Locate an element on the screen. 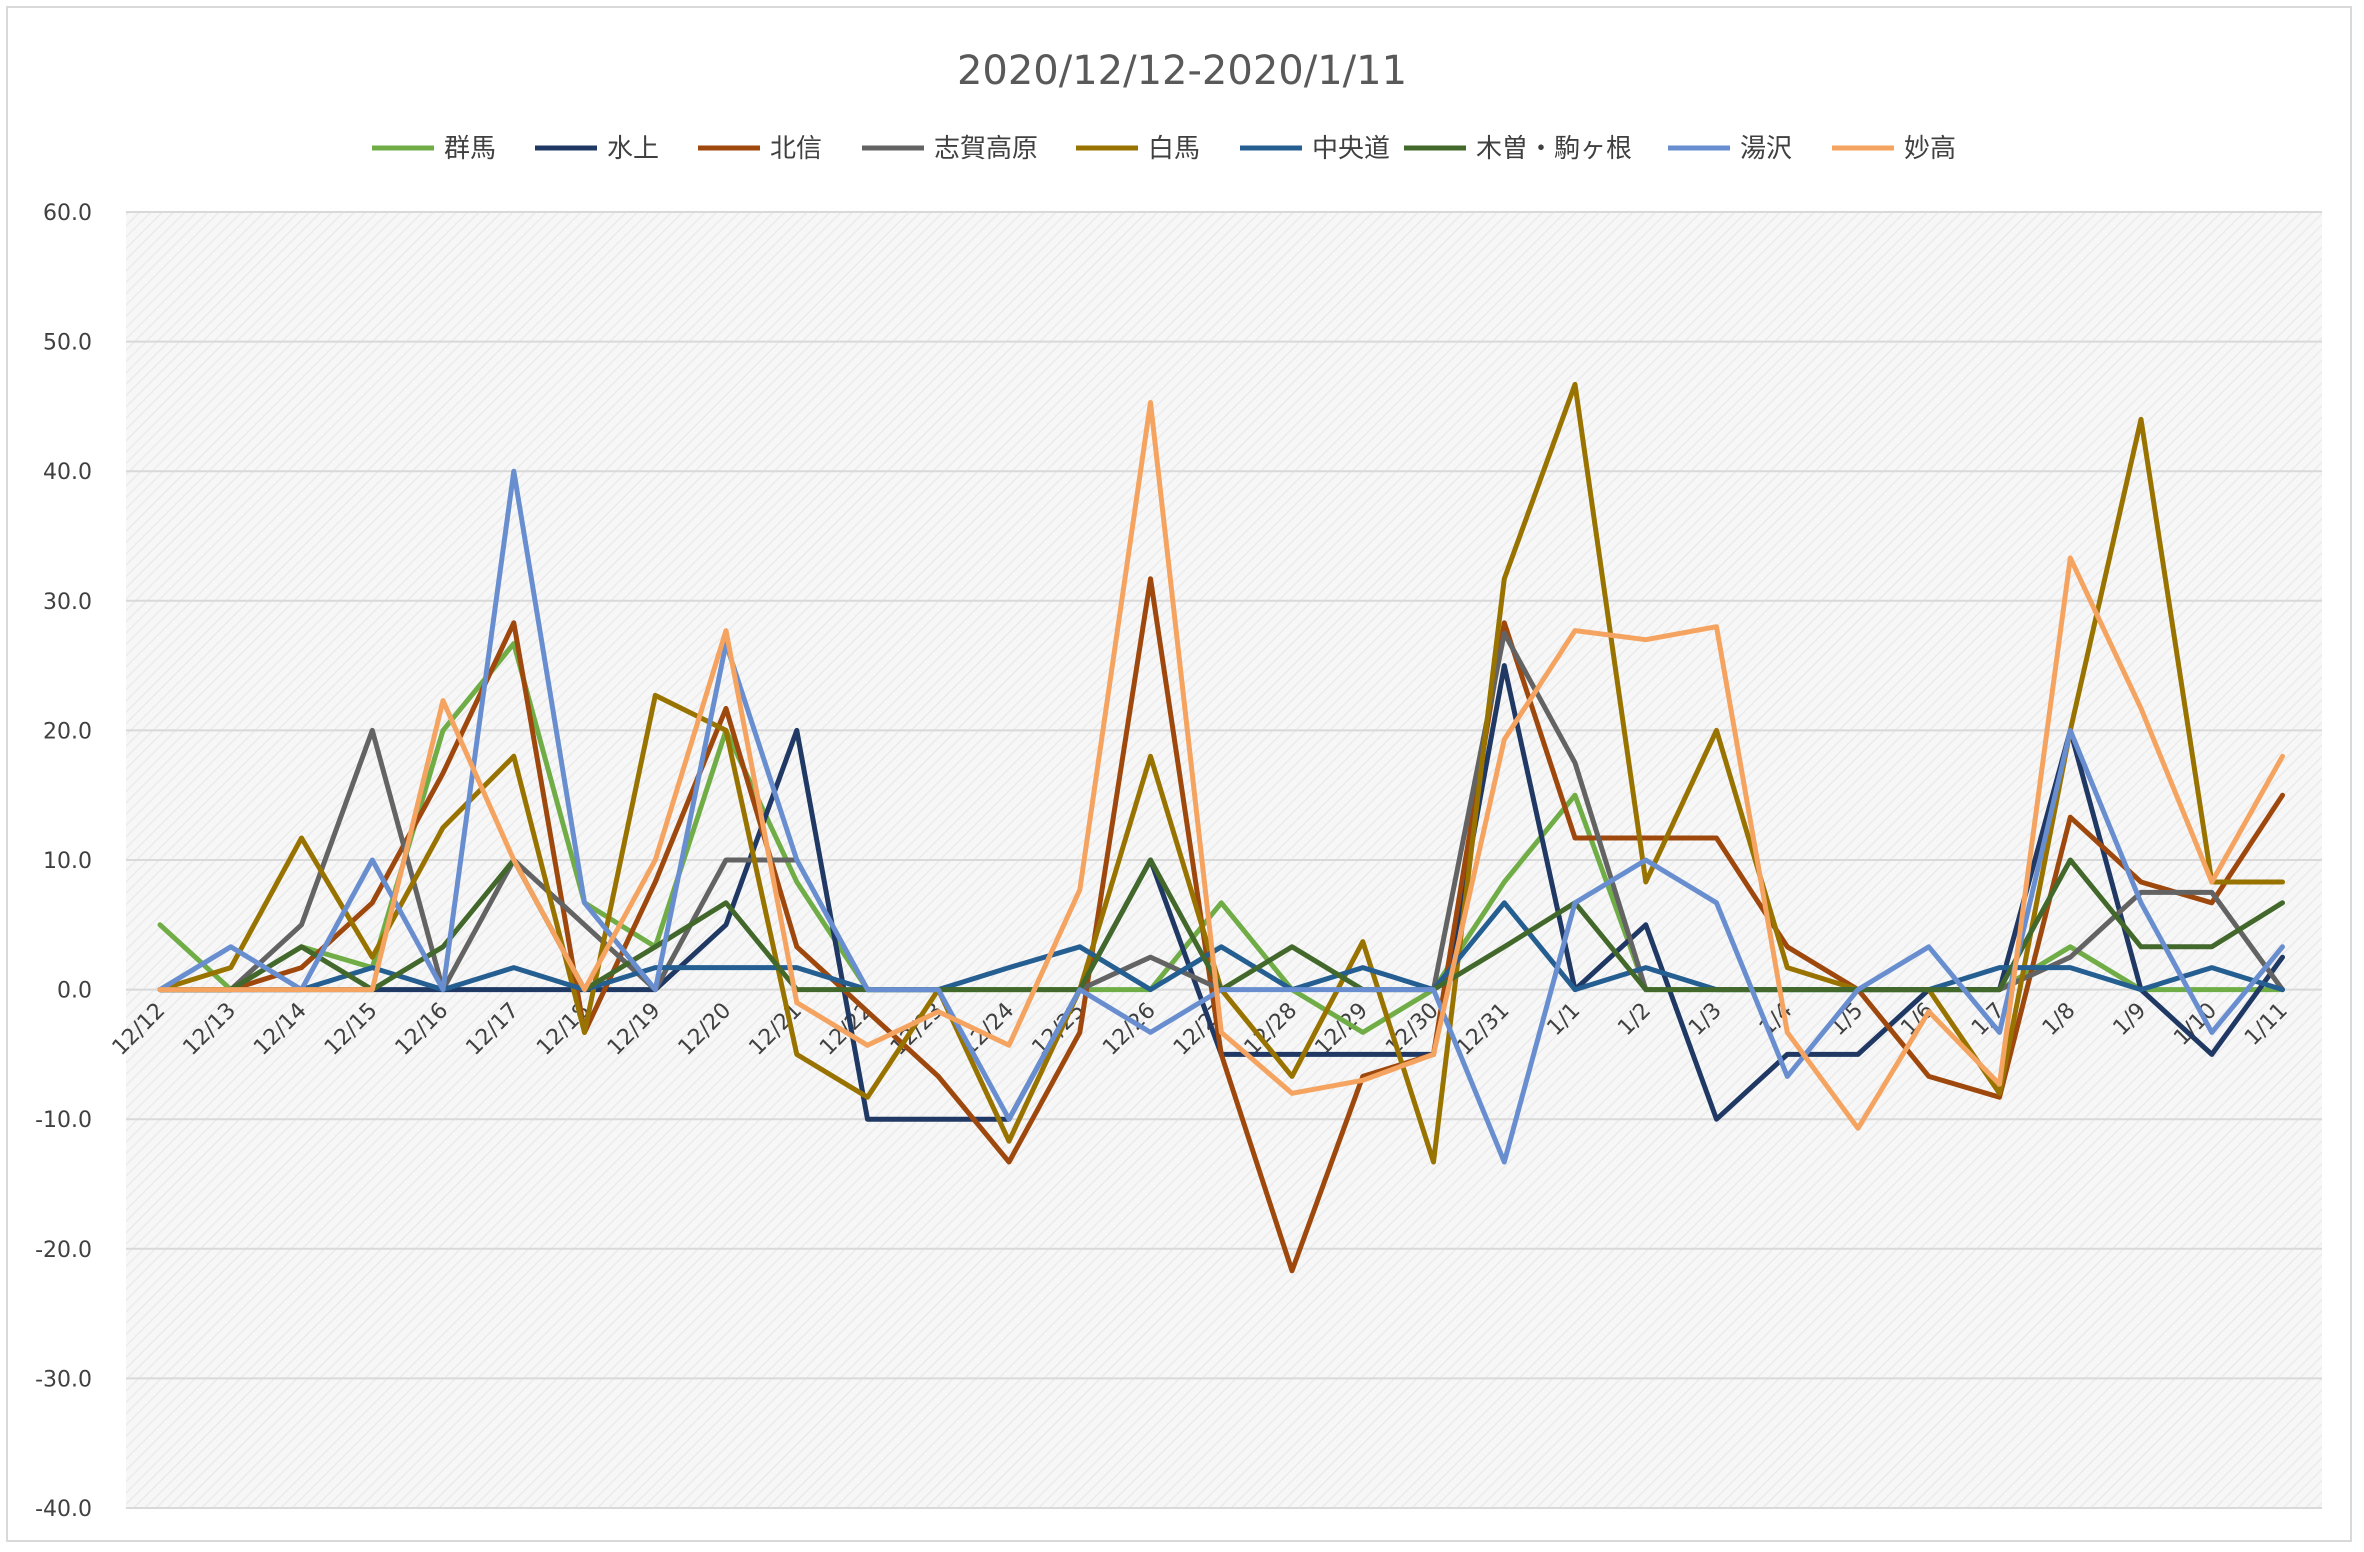 The height and width of the screenshot is (1552, 2364). legend-label: 湯沢 is located at coordinates (1766, 149).